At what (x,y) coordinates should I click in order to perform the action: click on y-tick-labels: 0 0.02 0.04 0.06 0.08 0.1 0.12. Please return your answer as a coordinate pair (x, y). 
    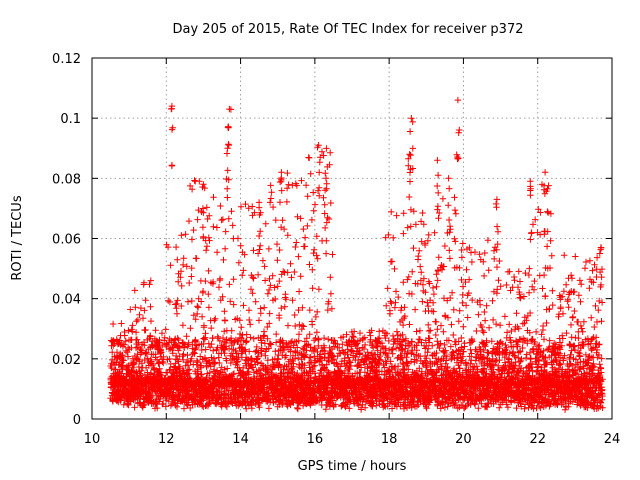
    Looking at the image, I should click on (66, 240).